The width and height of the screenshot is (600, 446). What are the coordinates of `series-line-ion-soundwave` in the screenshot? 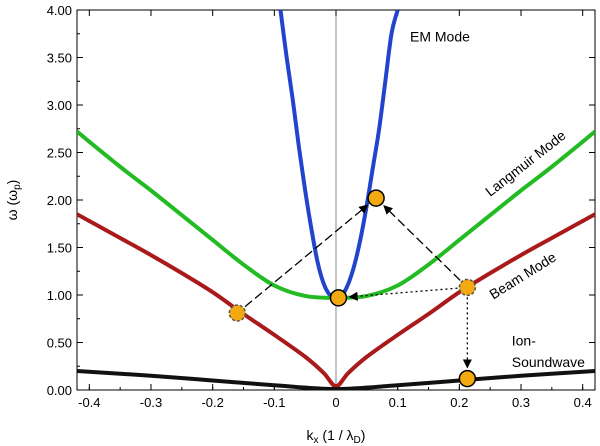 It's located at (336, 379).